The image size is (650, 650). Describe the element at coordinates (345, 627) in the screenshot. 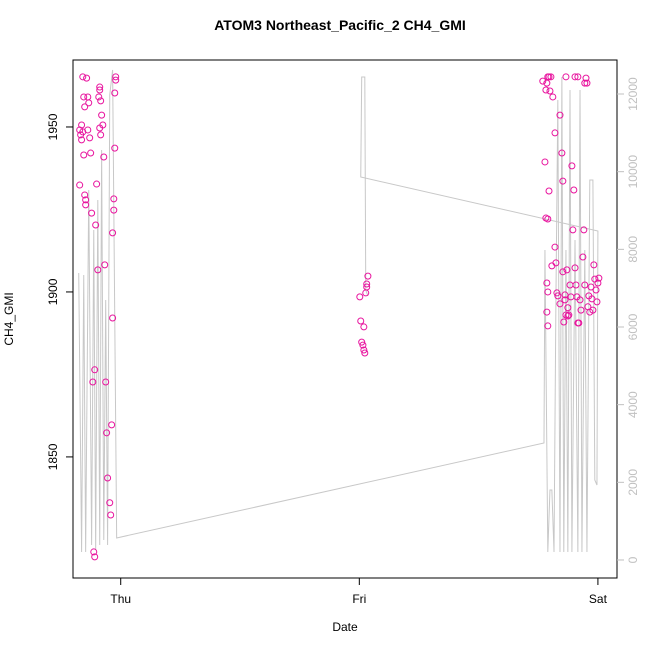

I see `x-axis-label: Date` at that location.